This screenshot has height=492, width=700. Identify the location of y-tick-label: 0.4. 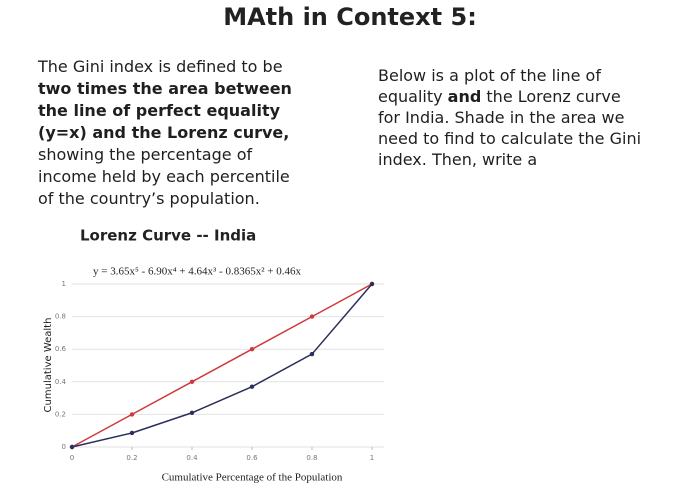
(61, 382).